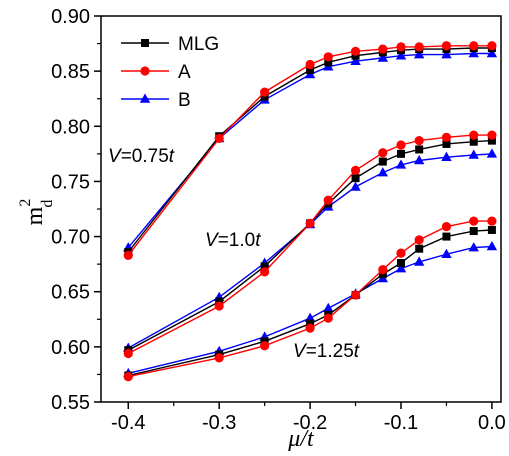 The image size is (509, 456). Describe the element at coordinates (237, 240) in the screenshot. I see `annotation-v10-value: =1.0` at that location.